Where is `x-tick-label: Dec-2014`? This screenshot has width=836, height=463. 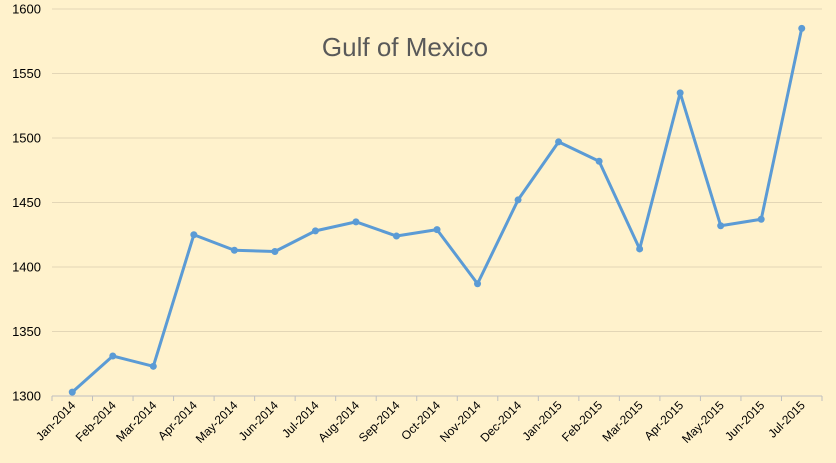 x-tick-label: Dec-2014 is located at coordinates (500, 421).